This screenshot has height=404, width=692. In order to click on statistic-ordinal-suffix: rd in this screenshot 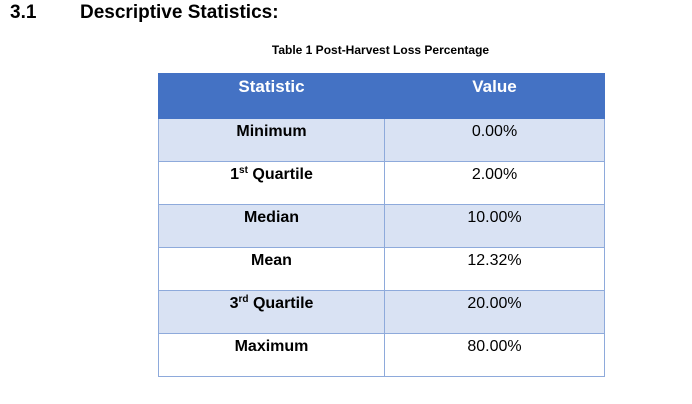, I will do `click(243, 299)`.